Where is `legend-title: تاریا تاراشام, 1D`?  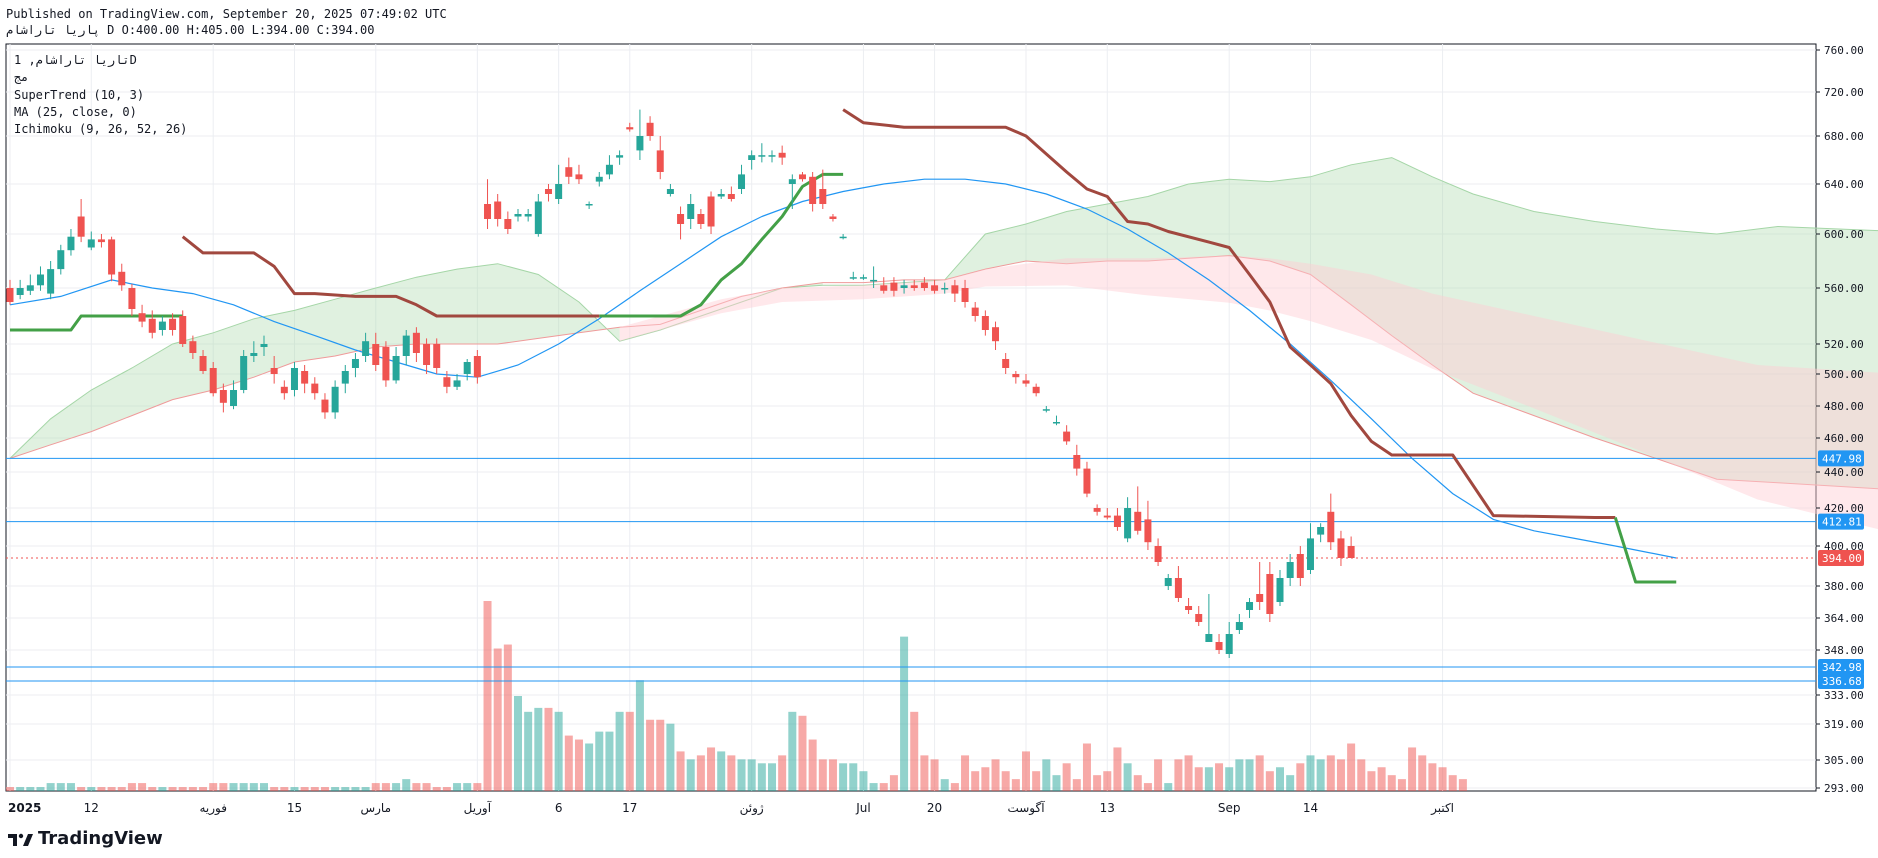 legend-title: تاریا تاراشام, 1D is located at coordinates (75, 60).